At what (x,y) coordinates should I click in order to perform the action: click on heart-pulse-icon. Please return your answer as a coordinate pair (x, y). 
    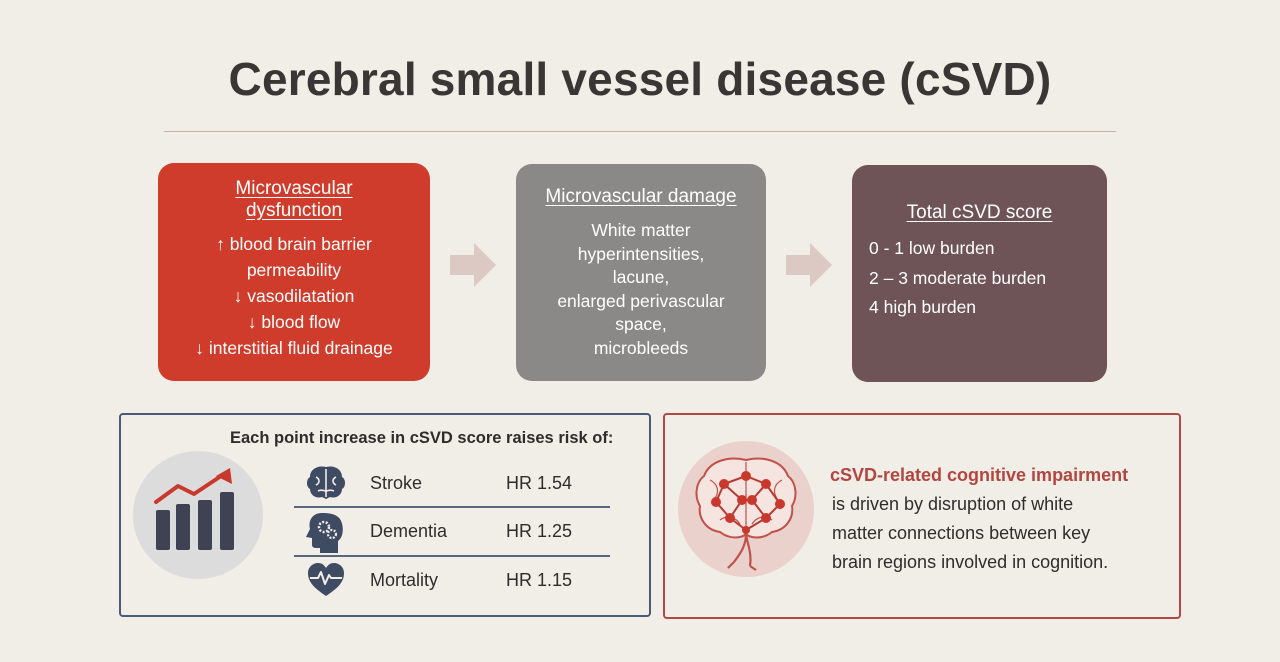
    Looking at the image, I should click on (326, 579).